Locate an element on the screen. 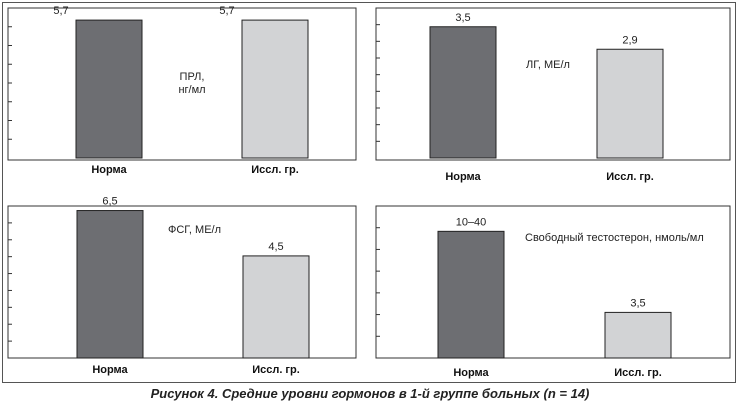 The width and height of the screenshot is (740, 403). chart-title: Свободный тестостерон, нмоль/мл is located at coordinates (614, 238).